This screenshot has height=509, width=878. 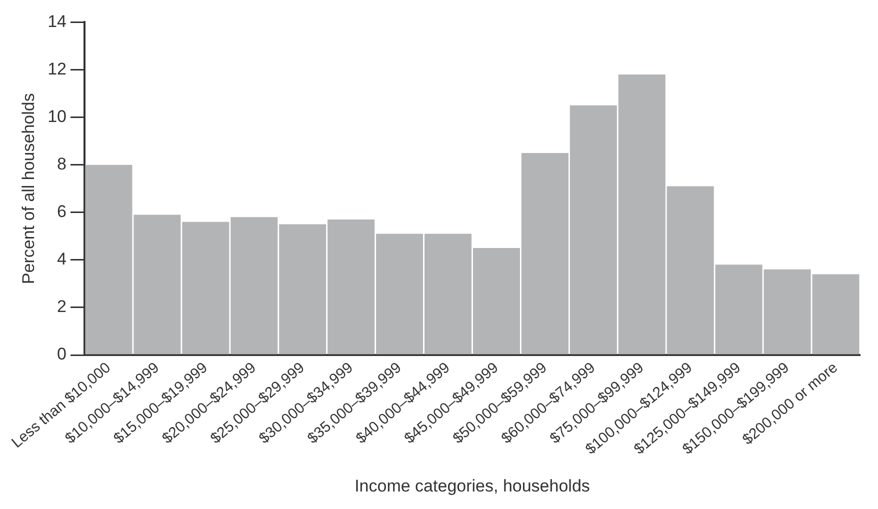 I want to click on y-tick-label: 10, so click(x=57, y=116).